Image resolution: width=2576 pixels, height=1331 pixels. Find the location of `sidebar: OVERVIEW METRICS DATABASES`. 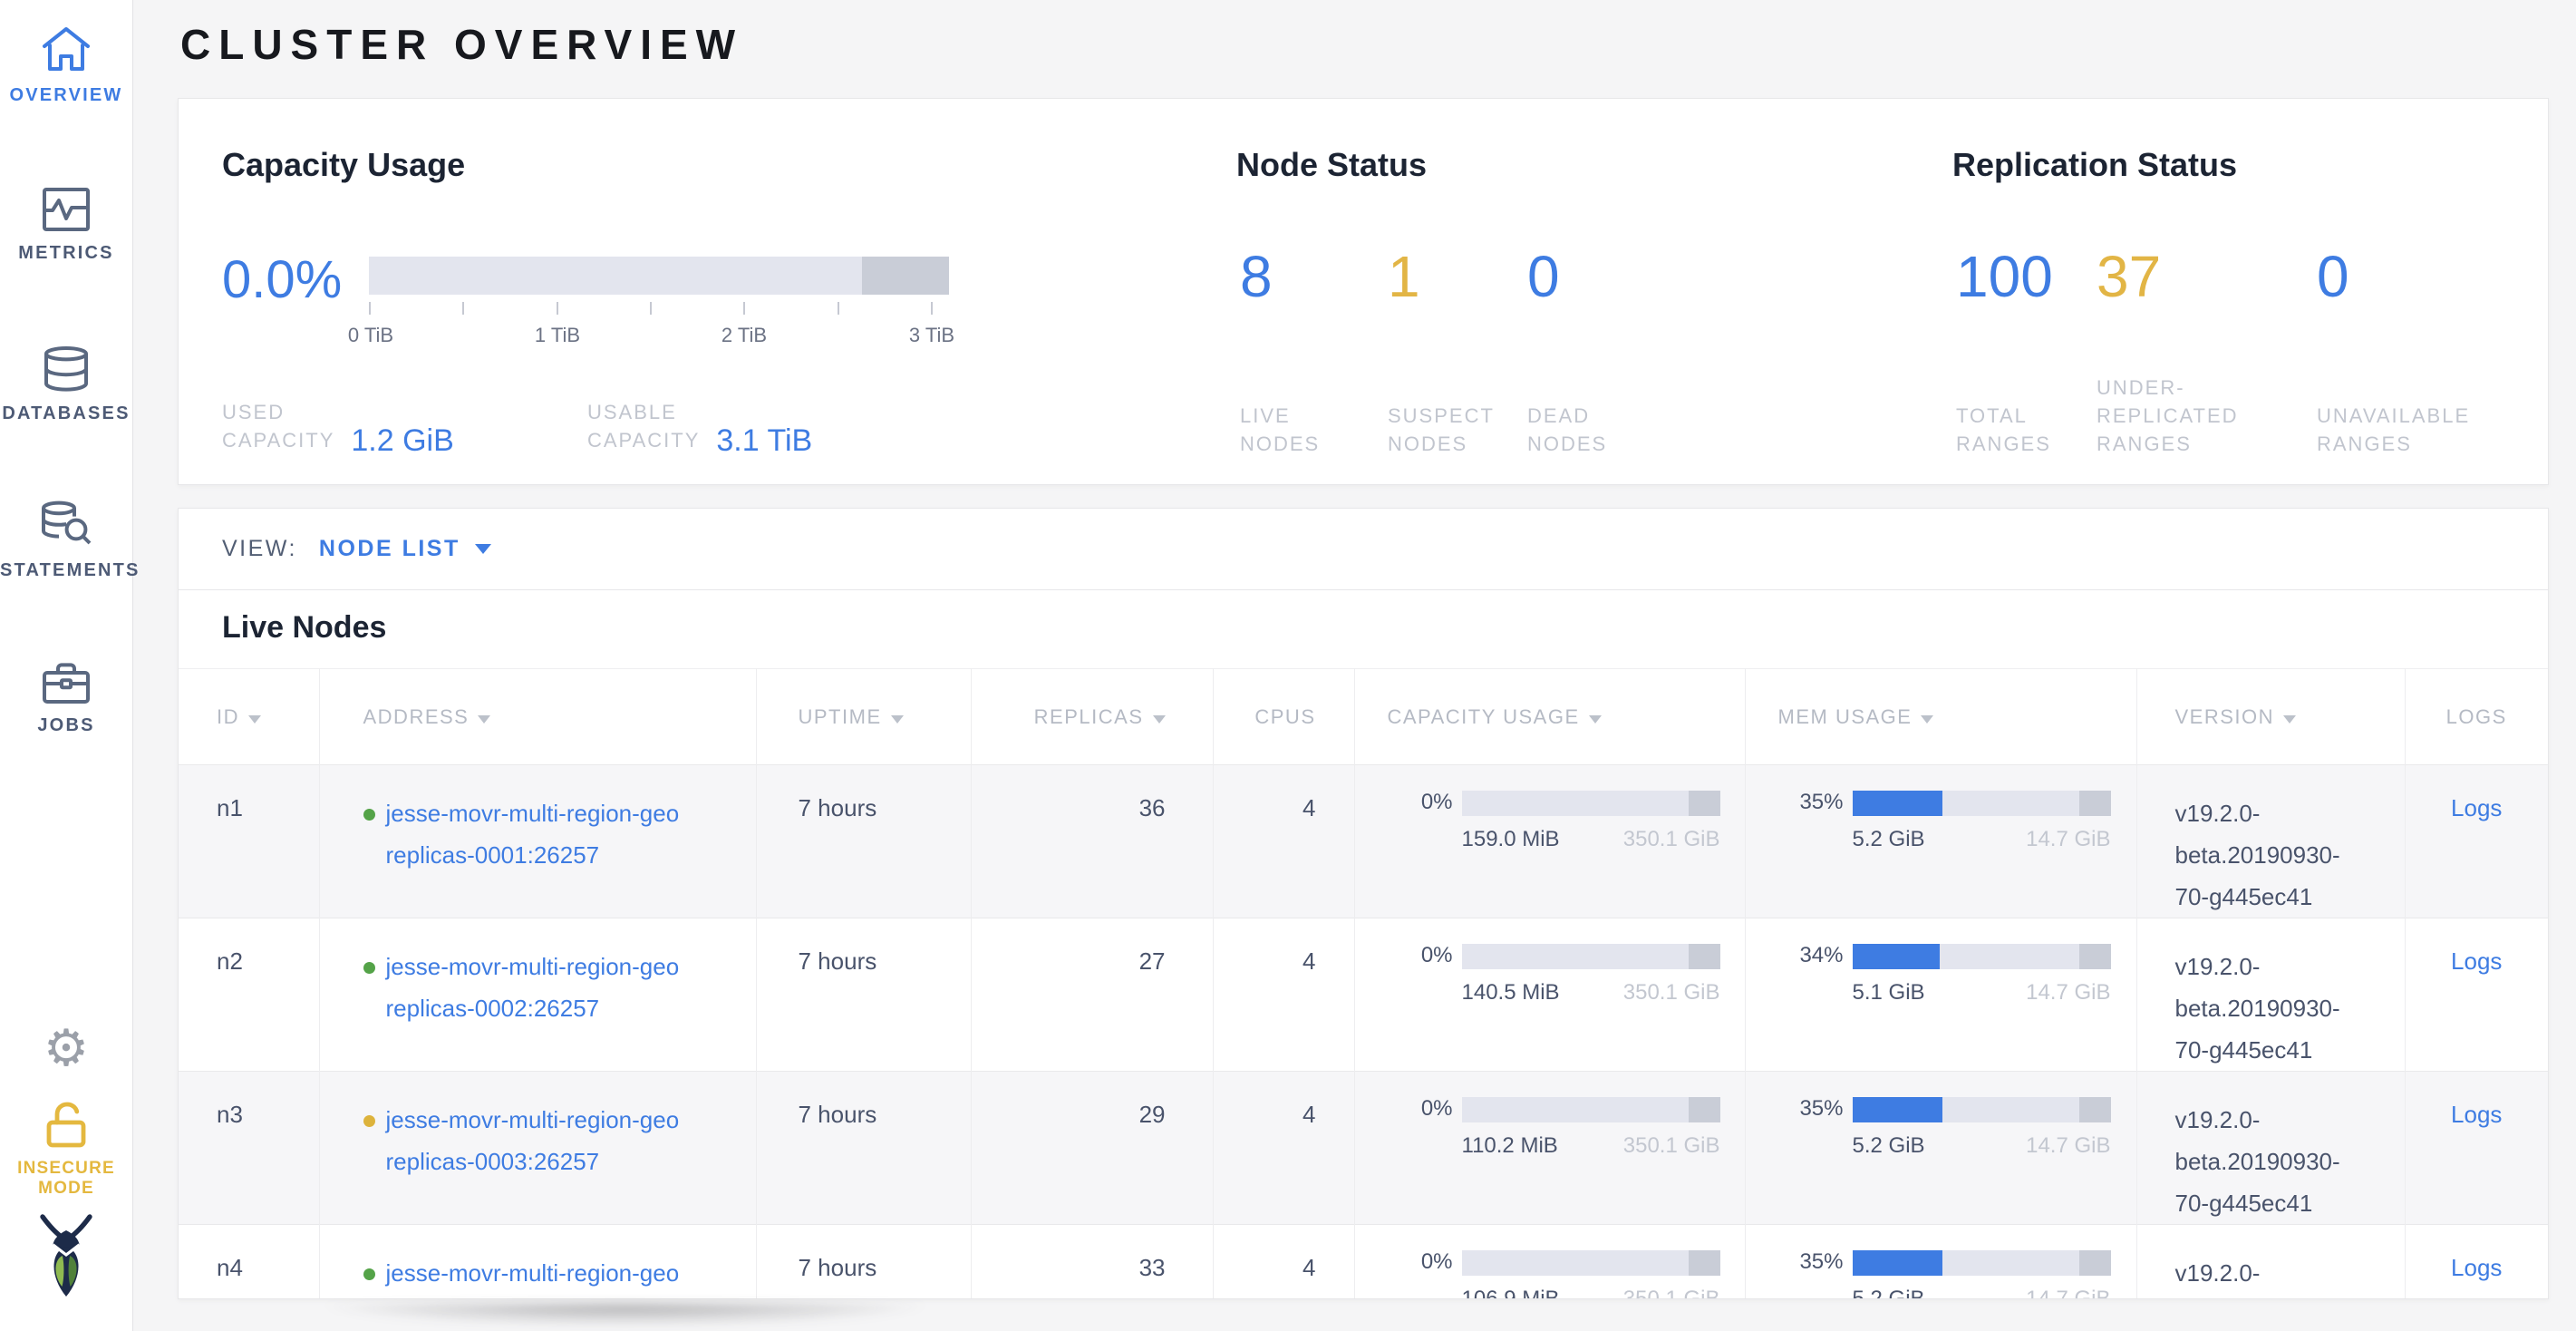

sidebar: OVERVIEW METRICS DATABASES is located at coordinates (69, 665).